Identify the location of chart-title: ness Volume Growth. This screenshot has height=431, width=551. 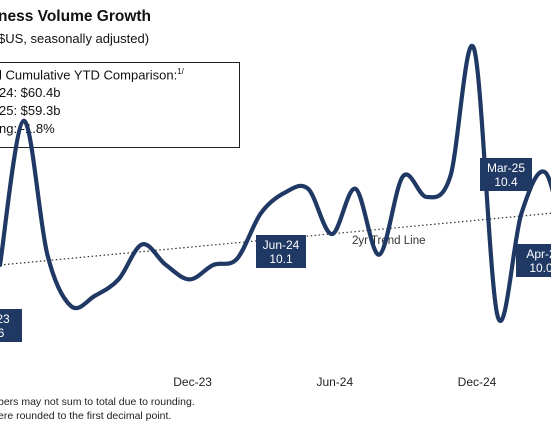
(76, 16).